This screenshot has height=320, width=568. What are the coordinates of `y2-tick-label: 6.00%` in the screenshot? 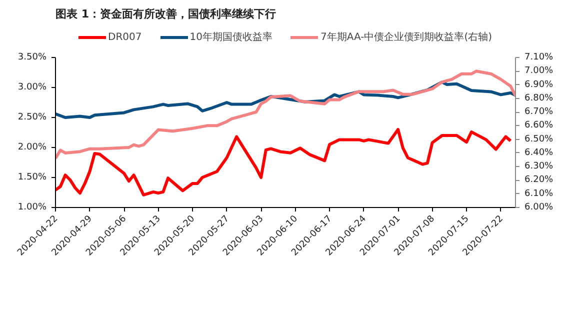 It's located at (539, 207).